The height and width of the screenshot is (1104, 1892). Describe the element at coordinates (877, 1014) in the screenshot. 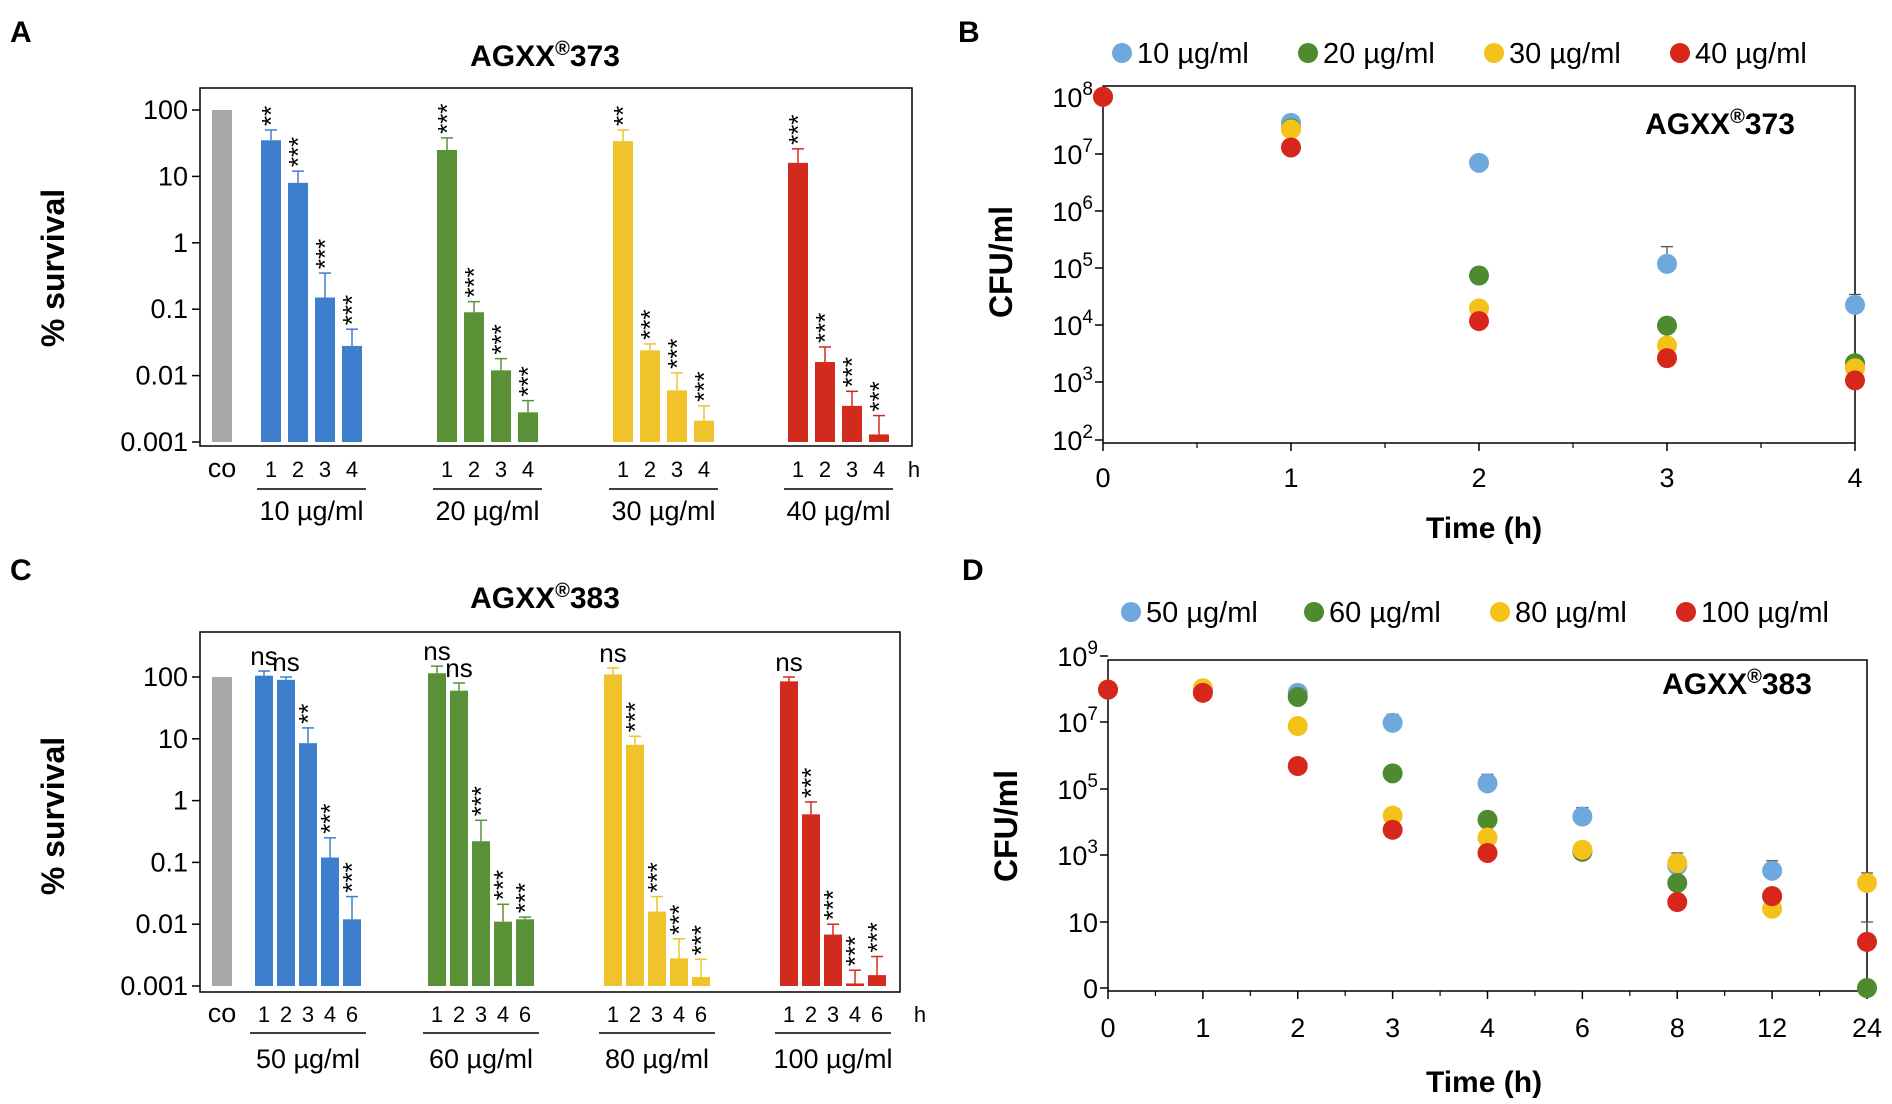

I see `hour-label: 6` at that location.